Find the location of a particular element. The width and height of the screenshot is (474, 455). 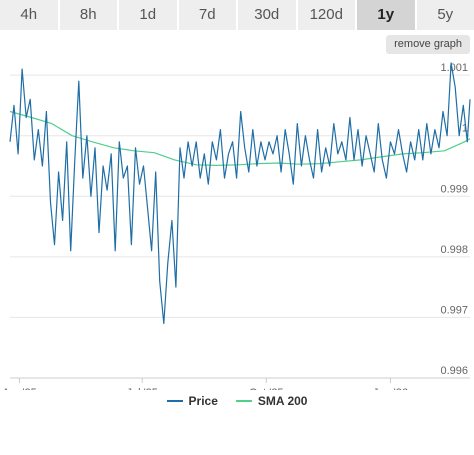

x-tick-label: Jan '26 is located at coordinates (390, 388).